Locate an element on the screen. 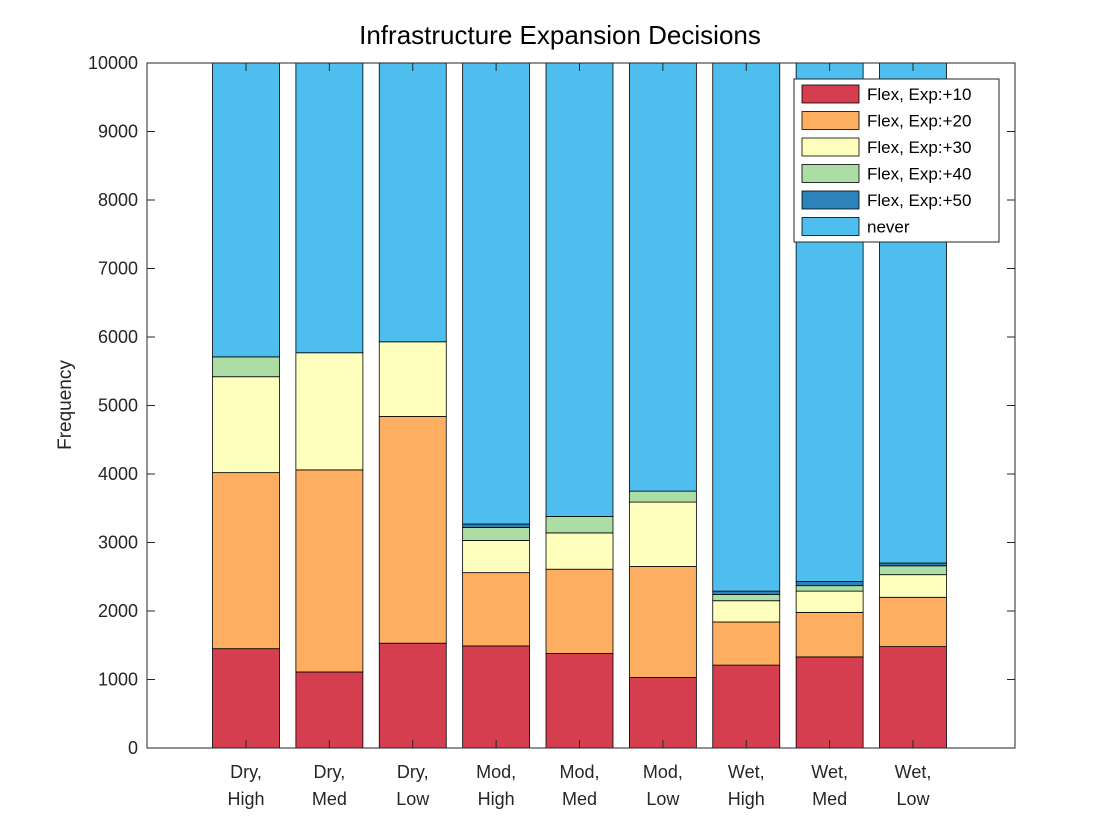 The image size is (1120, 840). legend-label: never is located at coordinates (888, 227).